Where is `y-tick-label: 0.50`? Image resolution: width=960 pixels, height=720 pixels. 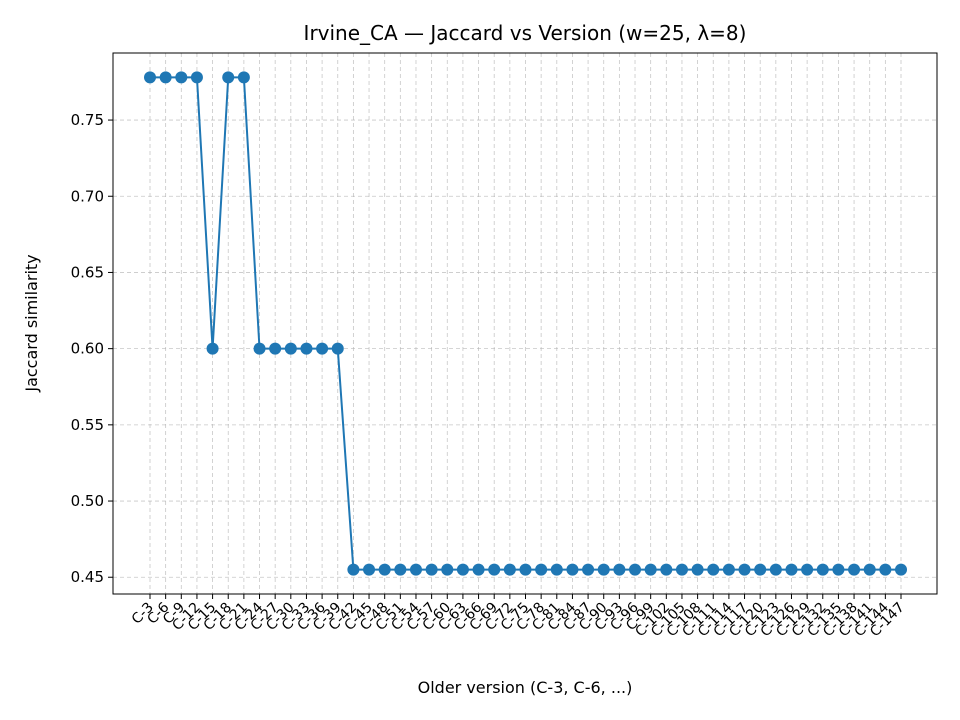
y-tick-label: 0.50 is located at coordinates (87, 501).